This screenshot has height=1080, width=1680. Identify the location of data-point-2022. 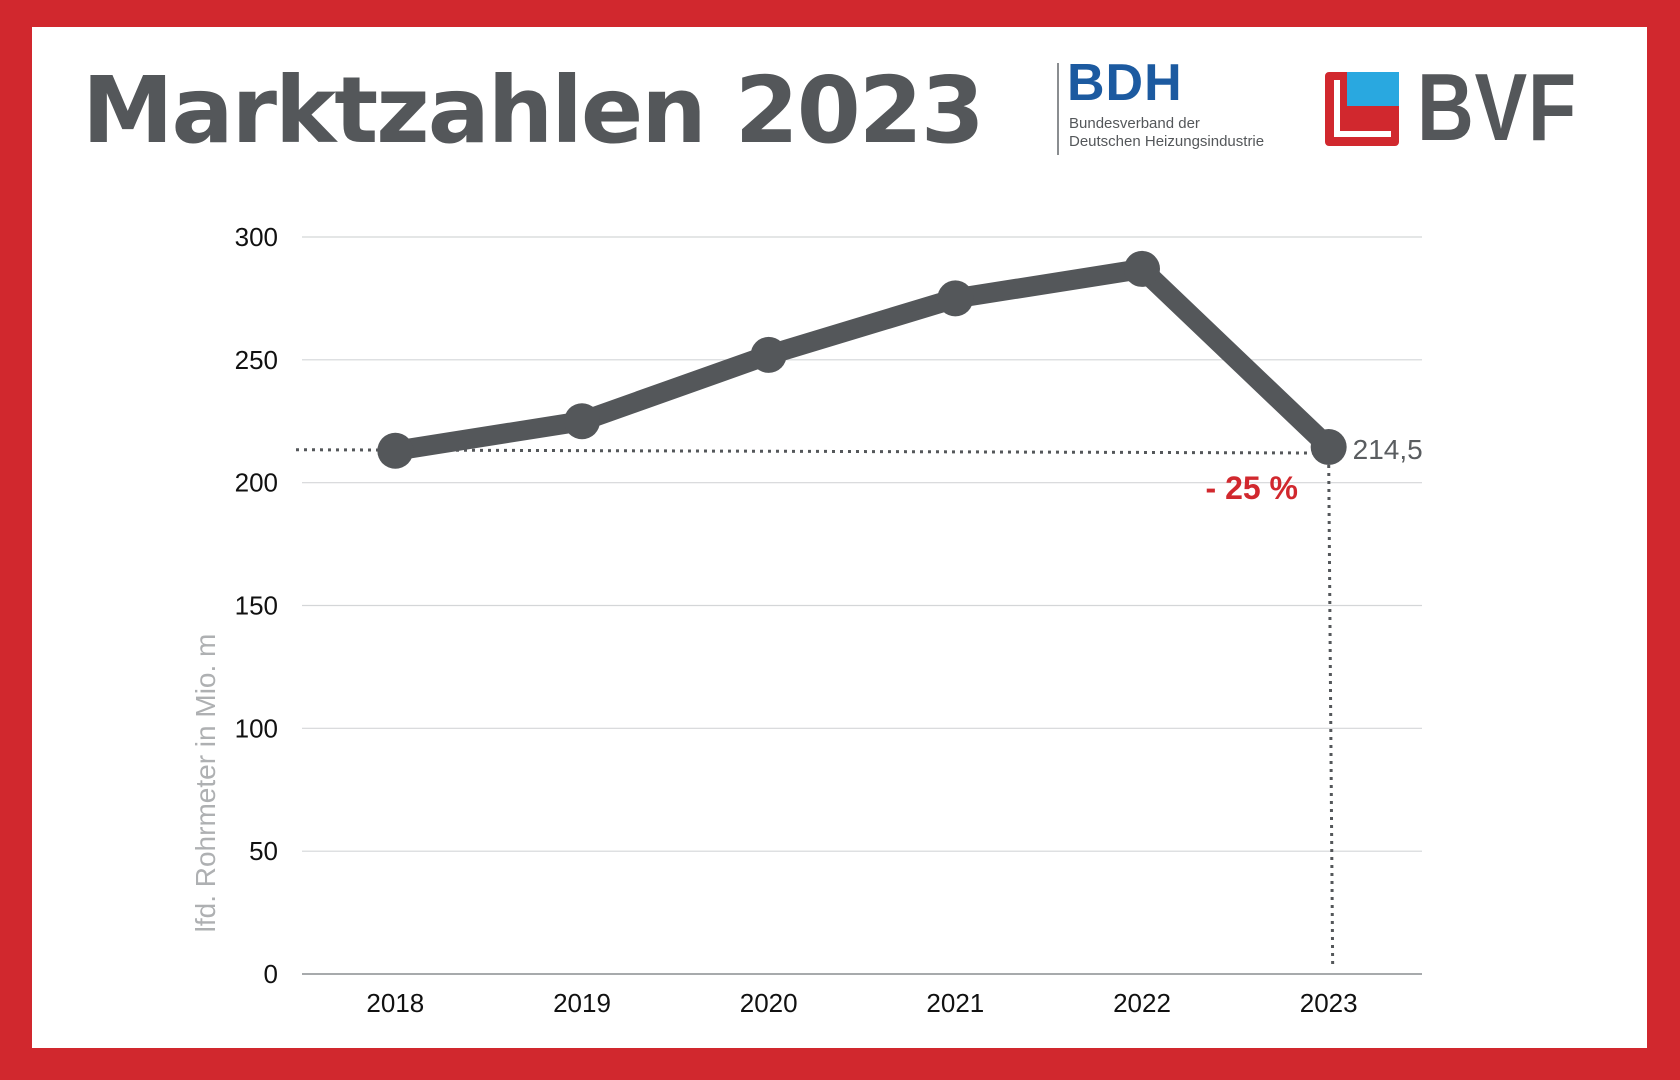
(1142, 268).